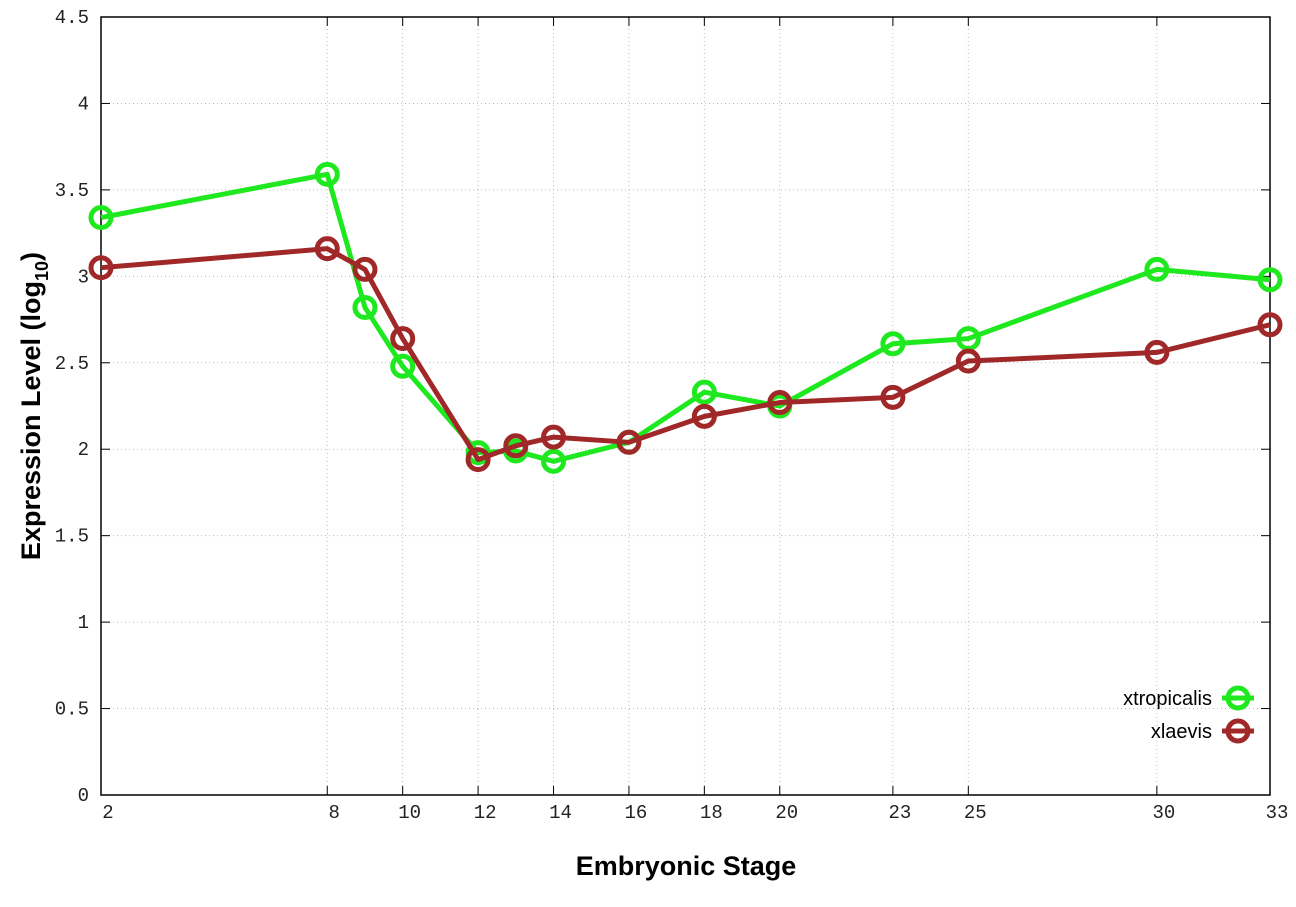 This screenshot has height=907, width=1296. I want to click on y-tick-label: 2.5, so click(72, 364).